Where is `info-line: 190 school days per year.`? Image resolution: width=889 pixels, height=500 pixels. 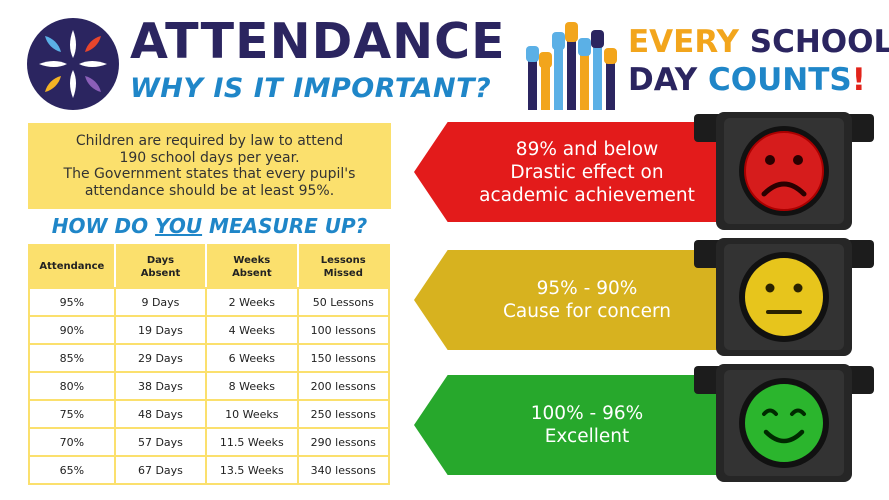 info-line: 190 school days per year. is located at coordinates (209, 157).